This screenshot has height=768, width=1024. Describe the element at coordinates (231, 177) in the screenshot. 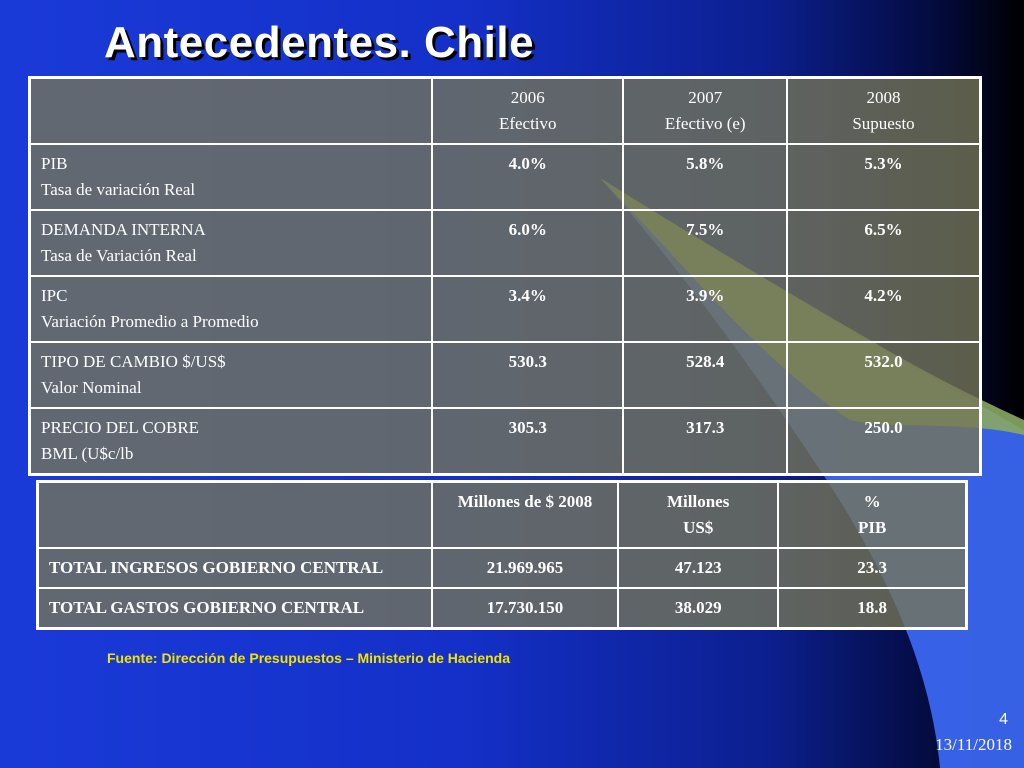

I see `row-label: PIB Tasa de variación Real` at that location.